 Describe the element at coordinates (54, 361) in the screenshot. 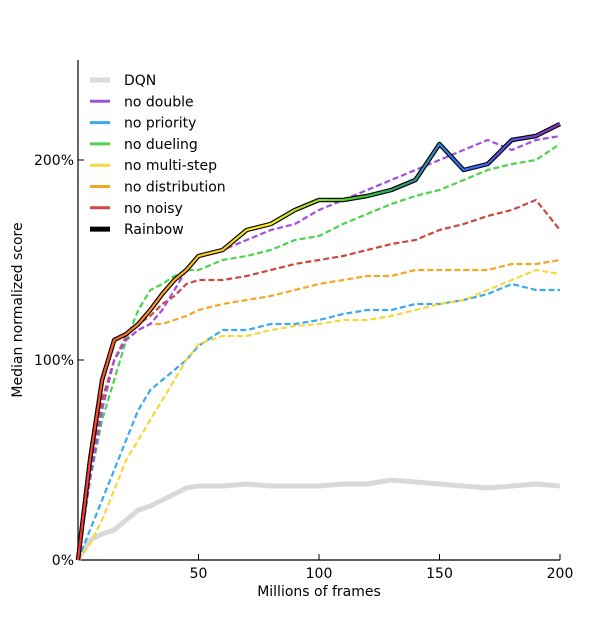

I see `y-tick-label: 100%` at that location.